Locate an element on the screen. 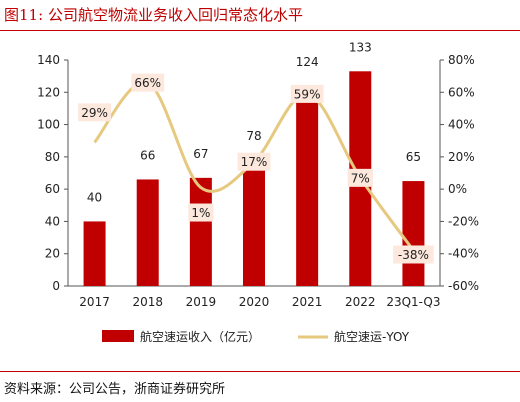  bar-value-label: 133 is located at coordinates (360, 47).